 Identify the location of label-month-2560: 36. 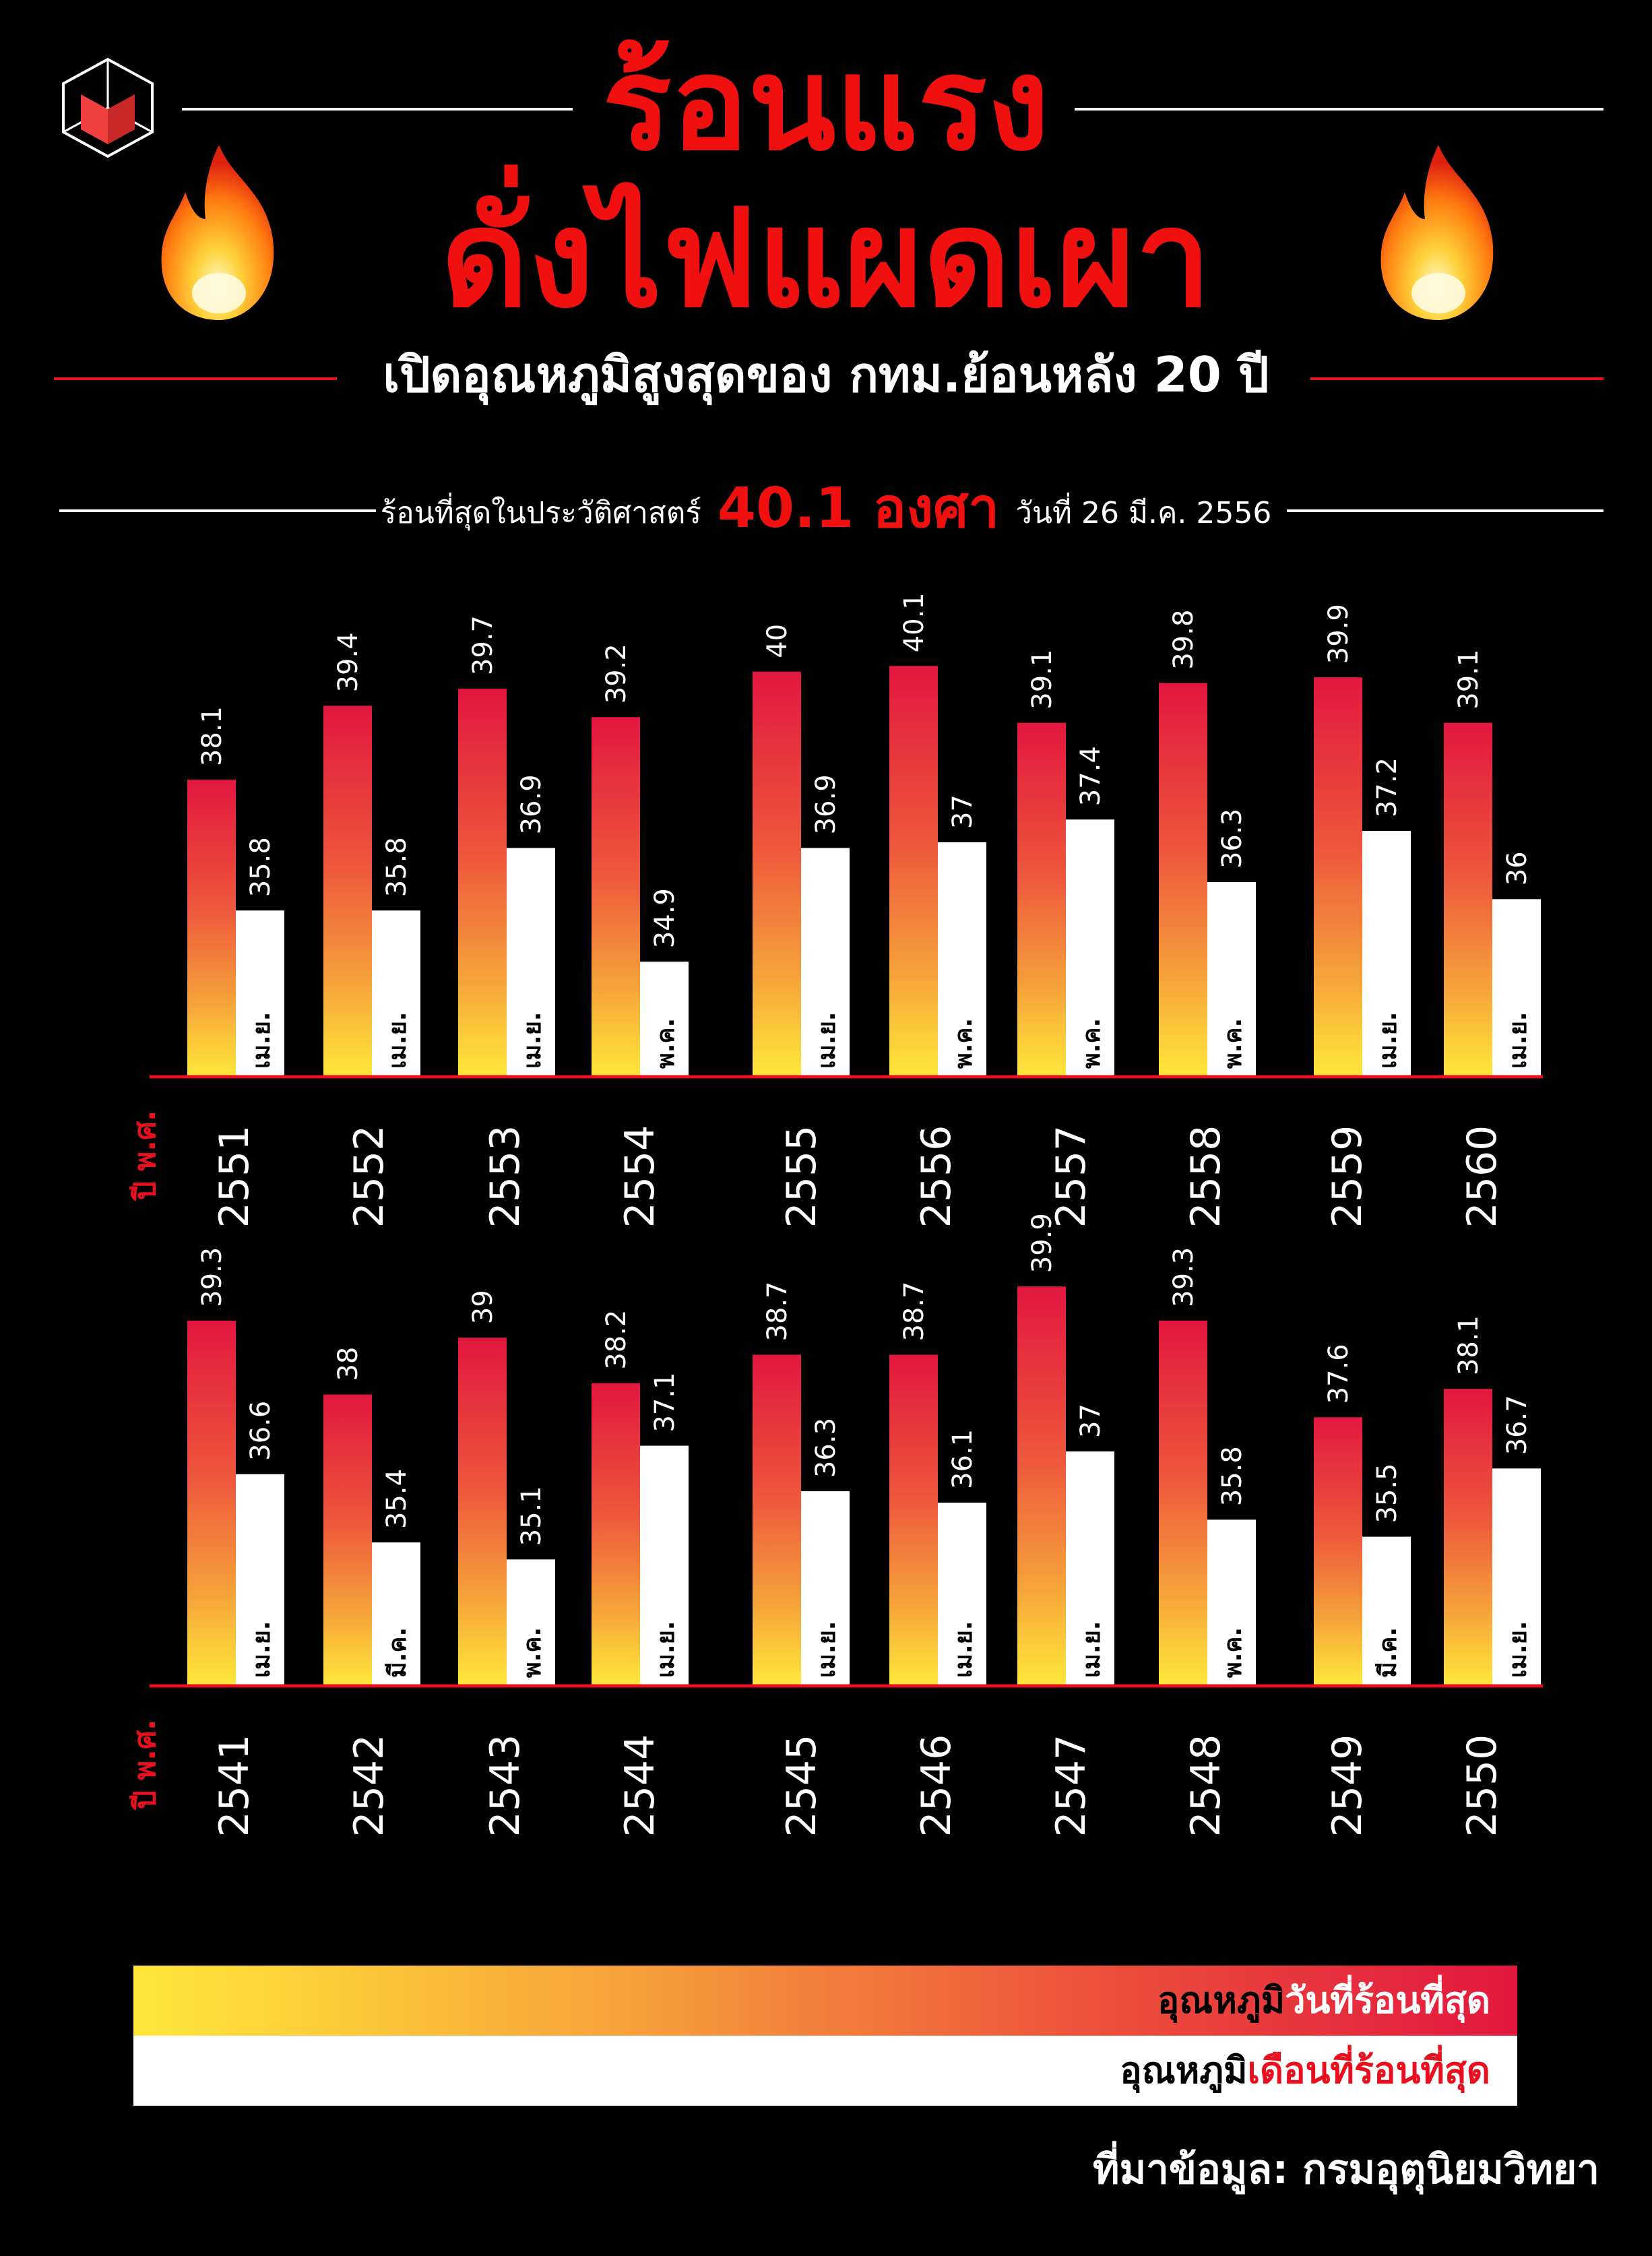
(1517, 868).